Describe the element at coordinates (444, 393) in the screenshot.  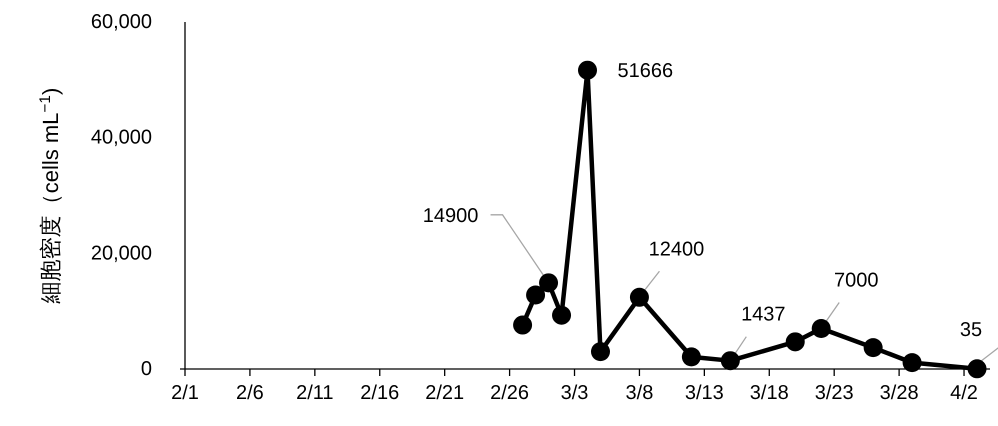
I see `x-tick-label: 2/21` at that location.